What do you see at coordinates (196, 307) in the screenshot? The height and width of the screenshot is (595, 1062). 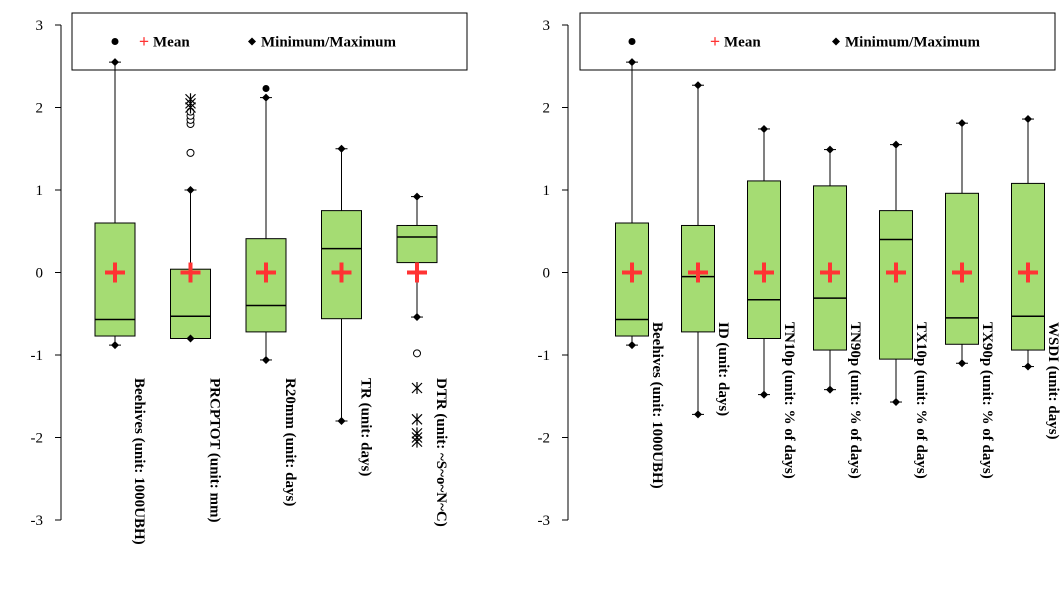 I see `box-group: PRCPTOT (unit: mm)` at bounding box center [196, 307].